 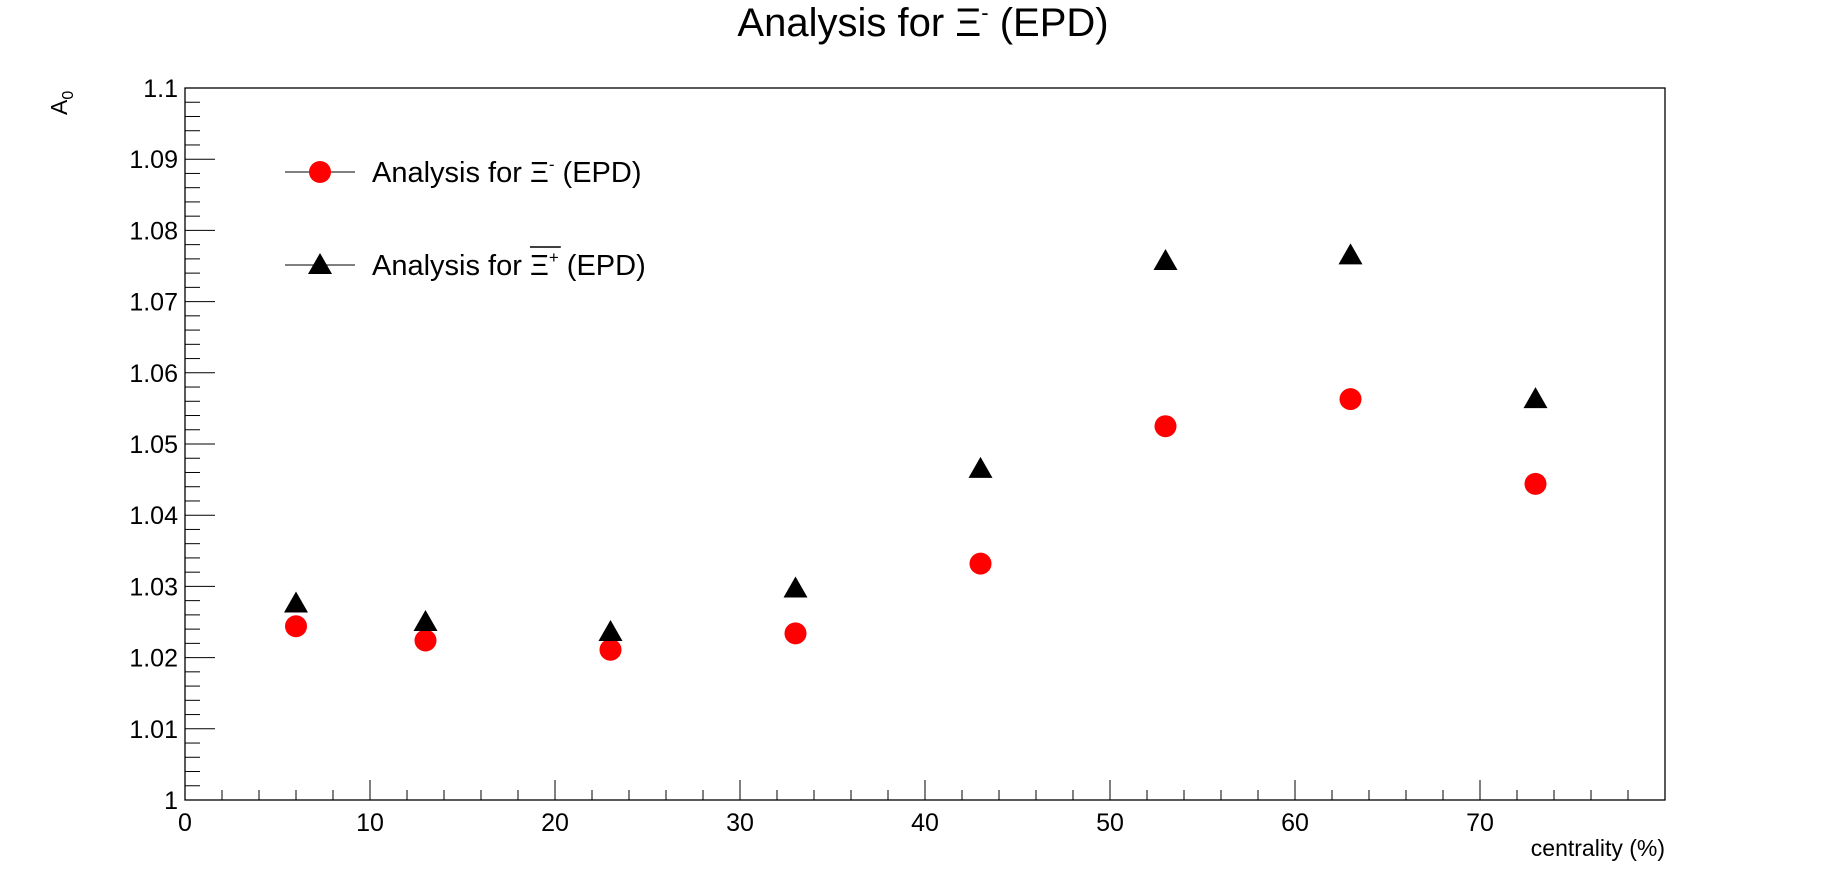 What do you see at coordinates (509, 265) in the screenshot?
I see `legend-label-series-2: Analysis for Ξ+ (EPD)` at bounding box center [509, 265].